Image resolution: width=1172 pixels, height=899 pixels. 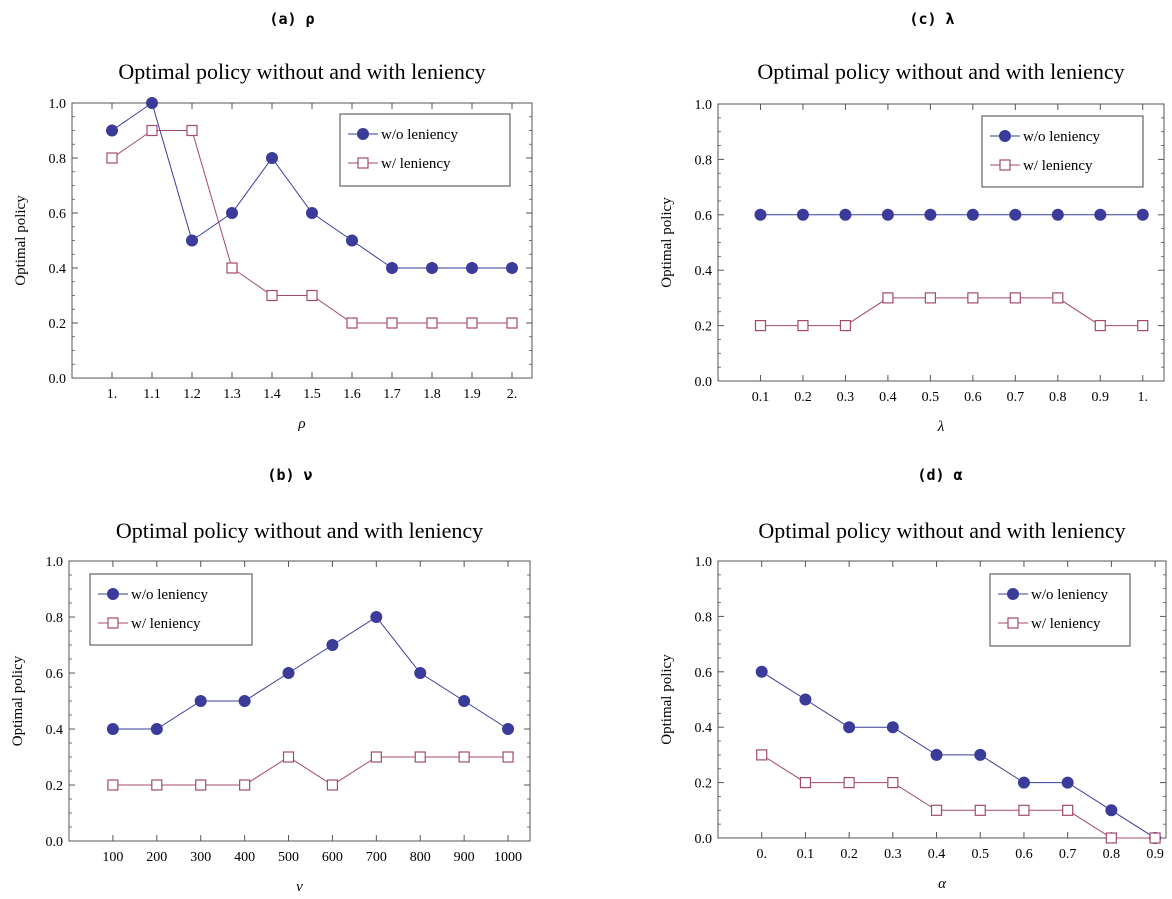 I want to click on x-tick-label: 500, so click(x=288, y=857).